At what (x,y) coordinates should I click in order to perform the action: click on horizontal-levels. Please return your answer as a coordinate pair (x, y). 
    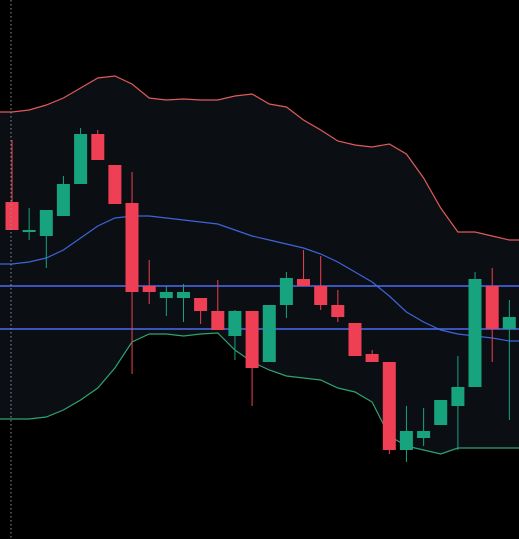
    Looking at the image, I should click on (259, 307).